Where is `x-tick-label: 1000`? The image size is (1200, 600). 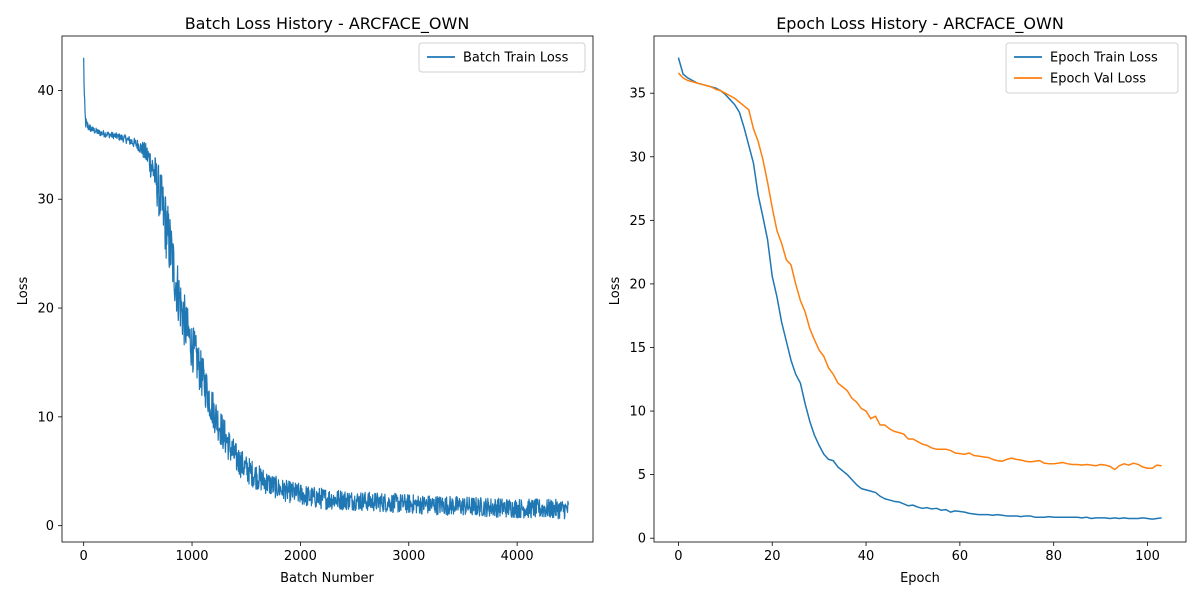 x-tick-label: 1000 is located at coordinates (191, 556).